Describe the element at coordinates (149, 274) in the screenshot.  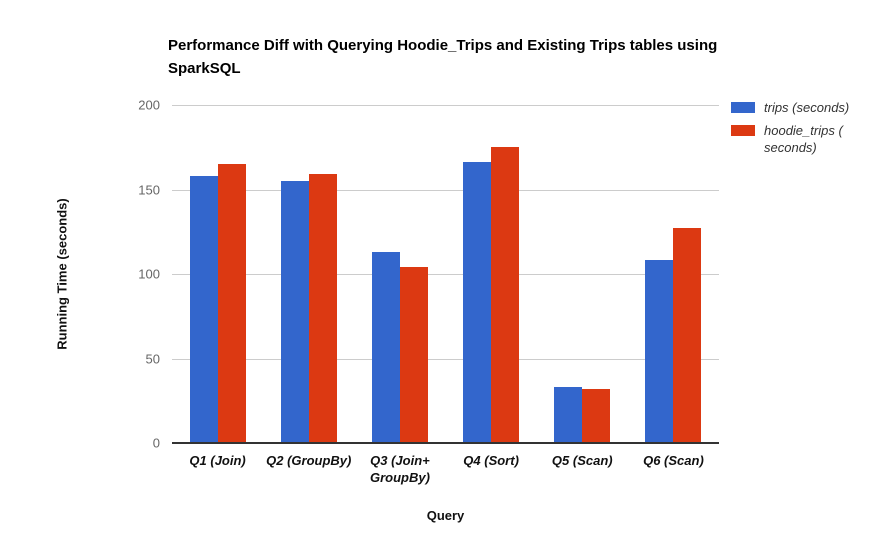
I see `y-tick-label-100: 100` at that location.